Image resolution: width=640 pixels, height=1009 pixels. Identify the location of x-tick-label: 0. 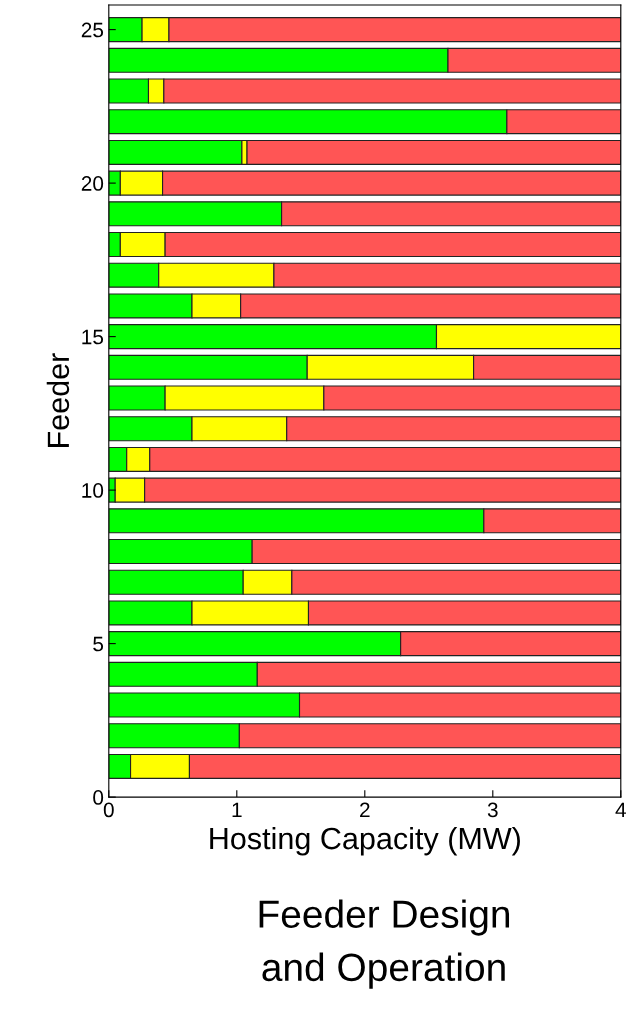
(108, 810).